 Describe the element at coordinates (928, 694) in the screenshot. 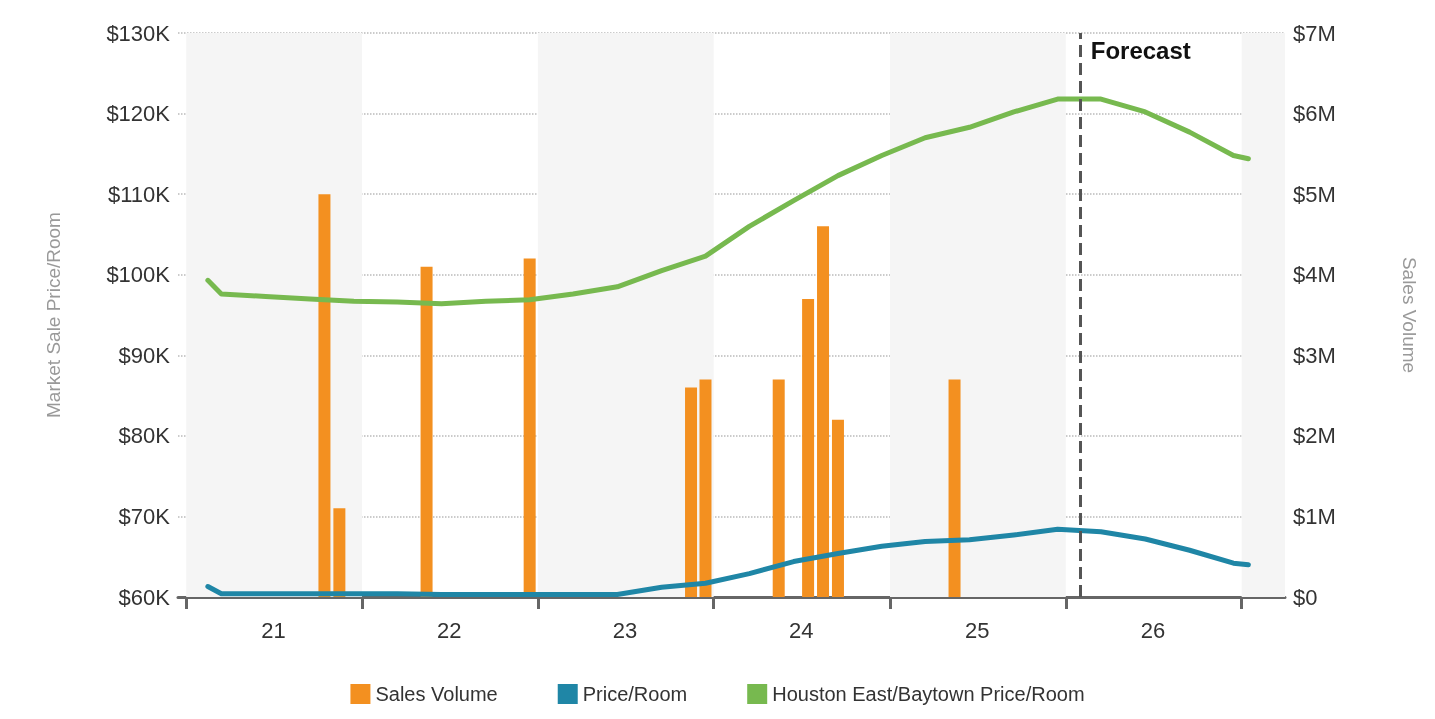

I see `legend-label: Houston East/Baytown Price/Room` at that location.